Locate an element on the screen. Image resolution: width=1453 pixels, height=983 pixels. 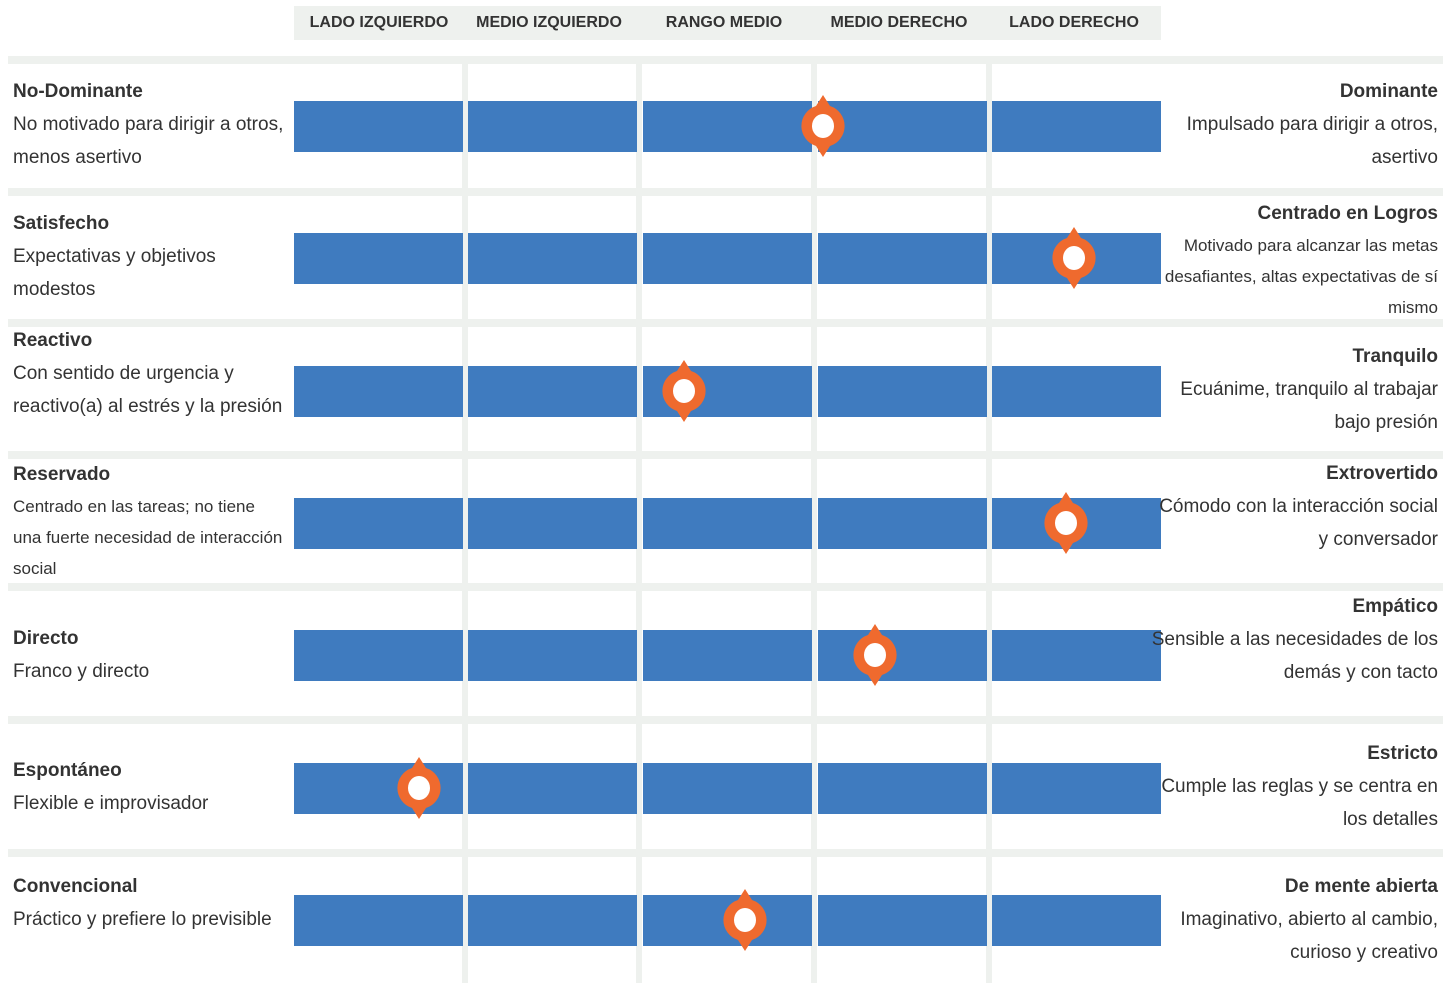
trait-left-title: Convencional is located at coordinates (75, 886).